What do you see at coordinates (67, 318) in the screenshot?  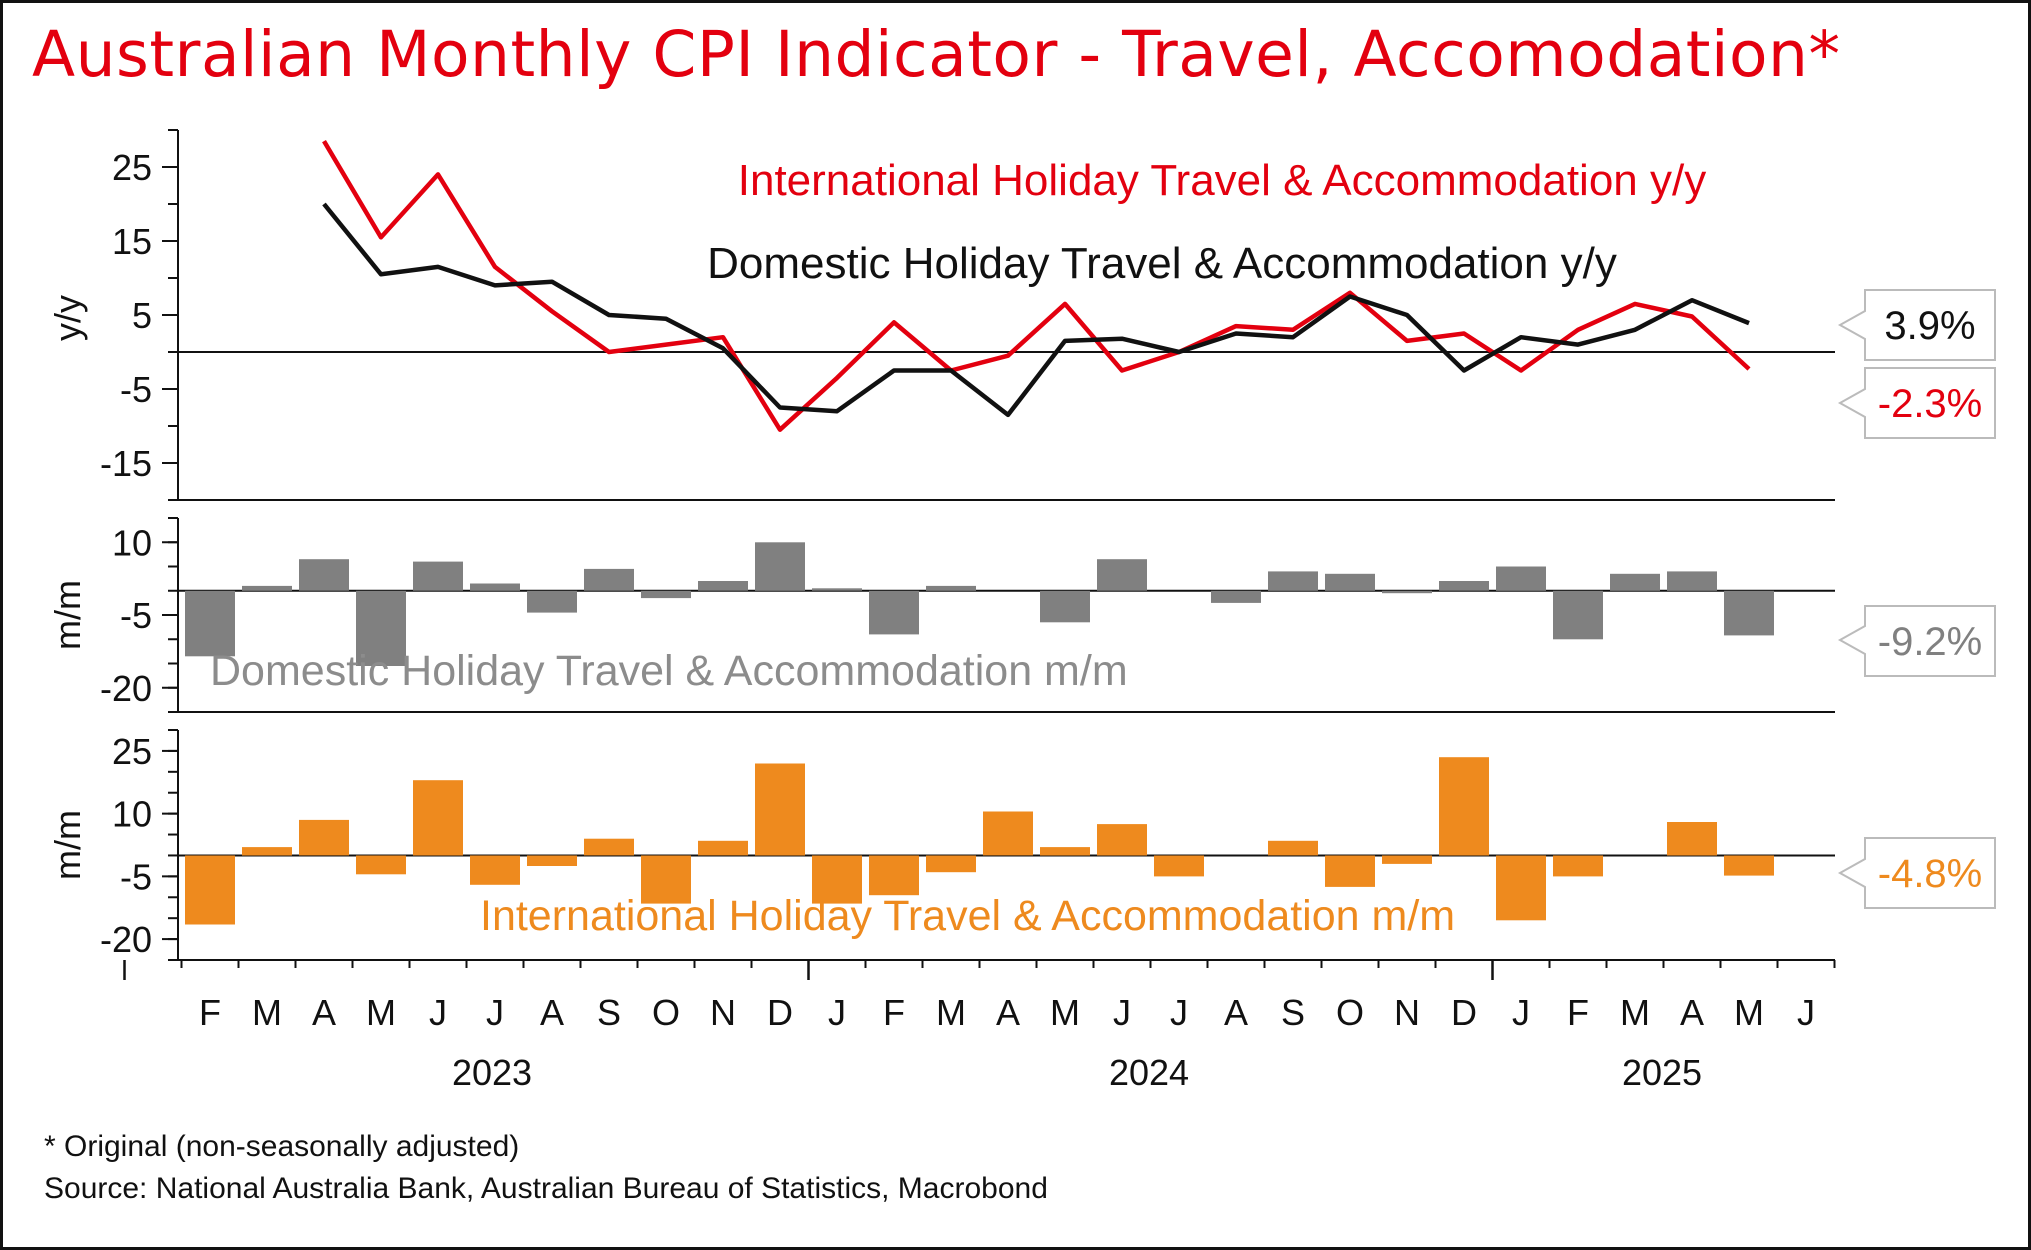 I see `y-axis-label-1: y/y` at bounding box center [67, 318].